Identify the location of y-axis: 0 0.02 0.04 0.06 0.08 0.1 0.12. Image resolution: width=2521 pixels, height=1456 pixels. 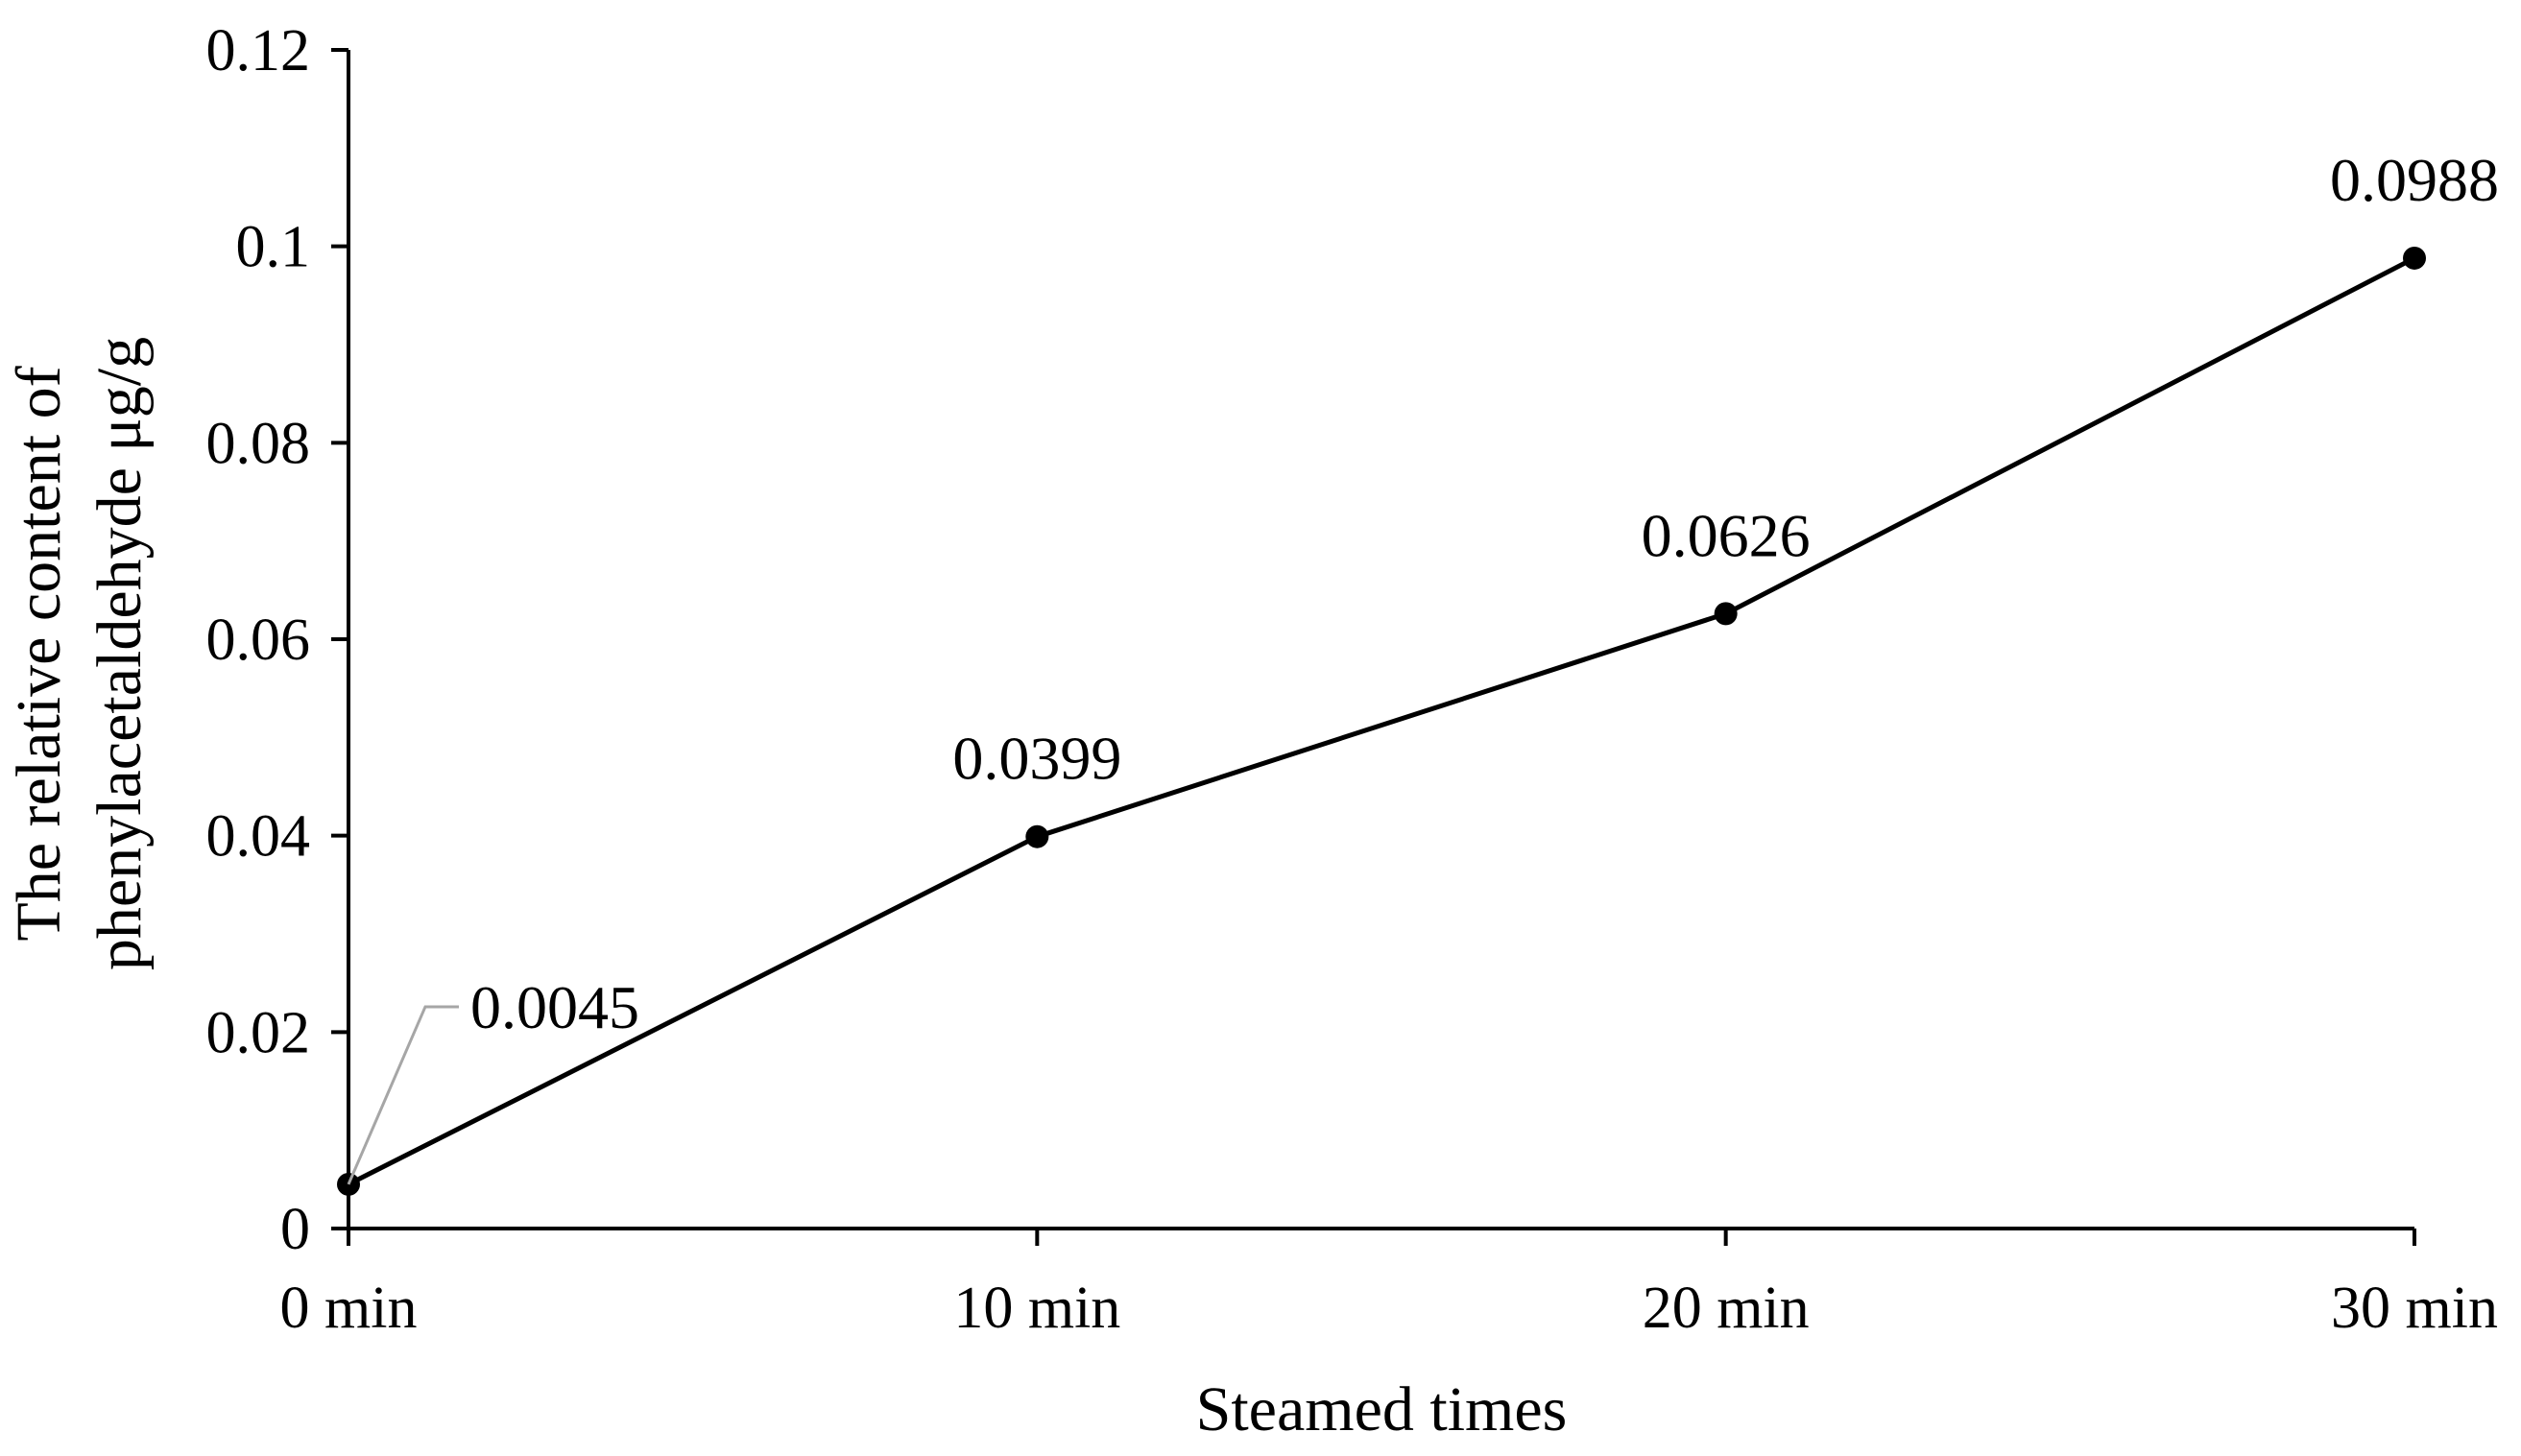
(278, 640).